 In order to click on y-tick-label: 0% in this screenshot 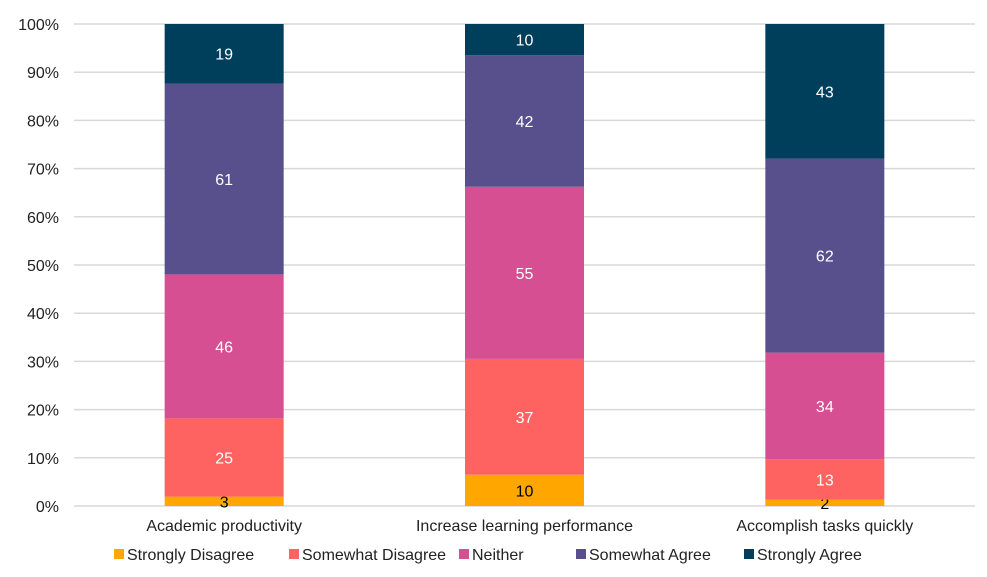, I will do `click(47, 507)`.